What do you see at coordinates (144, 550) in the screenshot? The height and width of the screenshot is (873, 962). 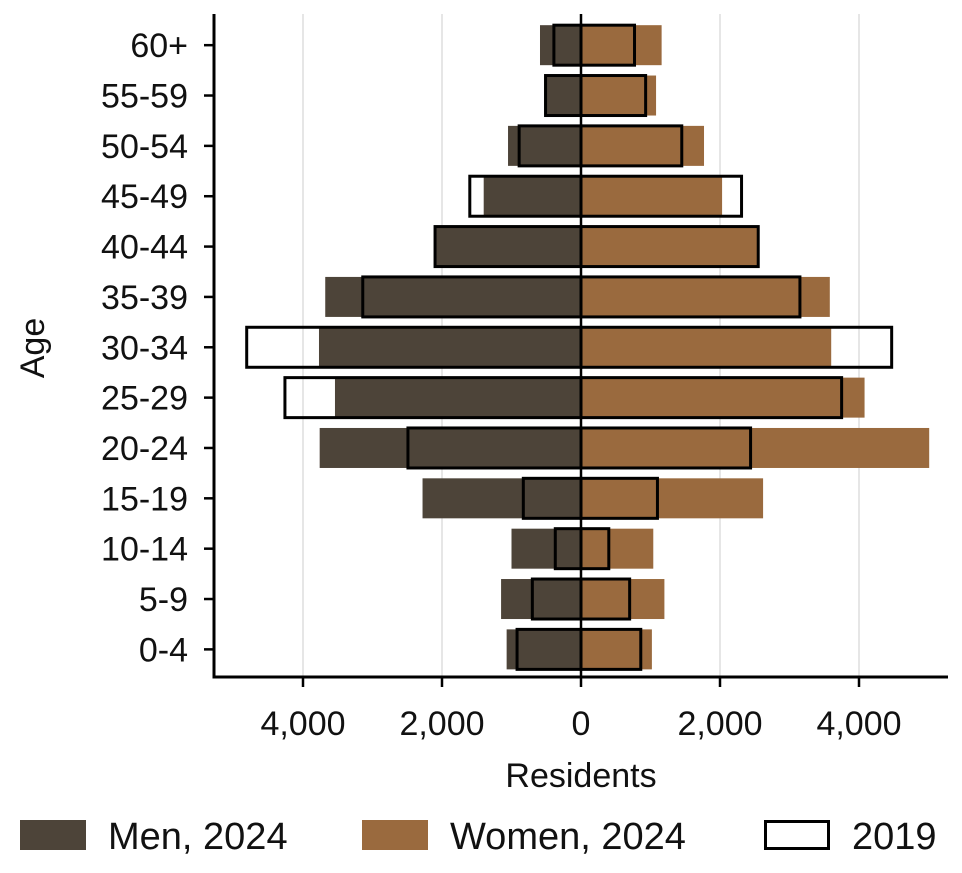 I see `y-tick-label-10-14: 10-14` at bounding box center [144, 550].